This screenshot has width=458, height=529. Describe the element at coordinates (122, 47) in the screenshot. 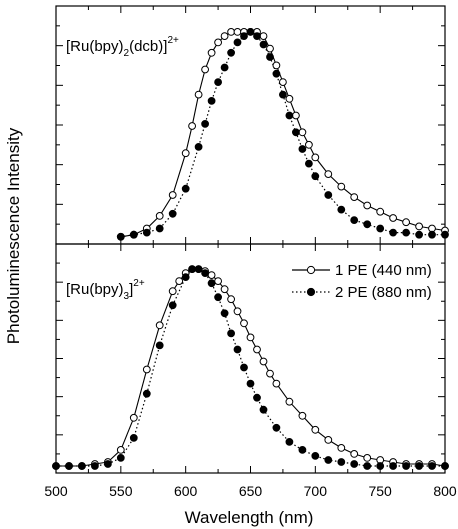

I see `panel-label-top: [Ru(bpy)2(dcb)]2+` at that location.